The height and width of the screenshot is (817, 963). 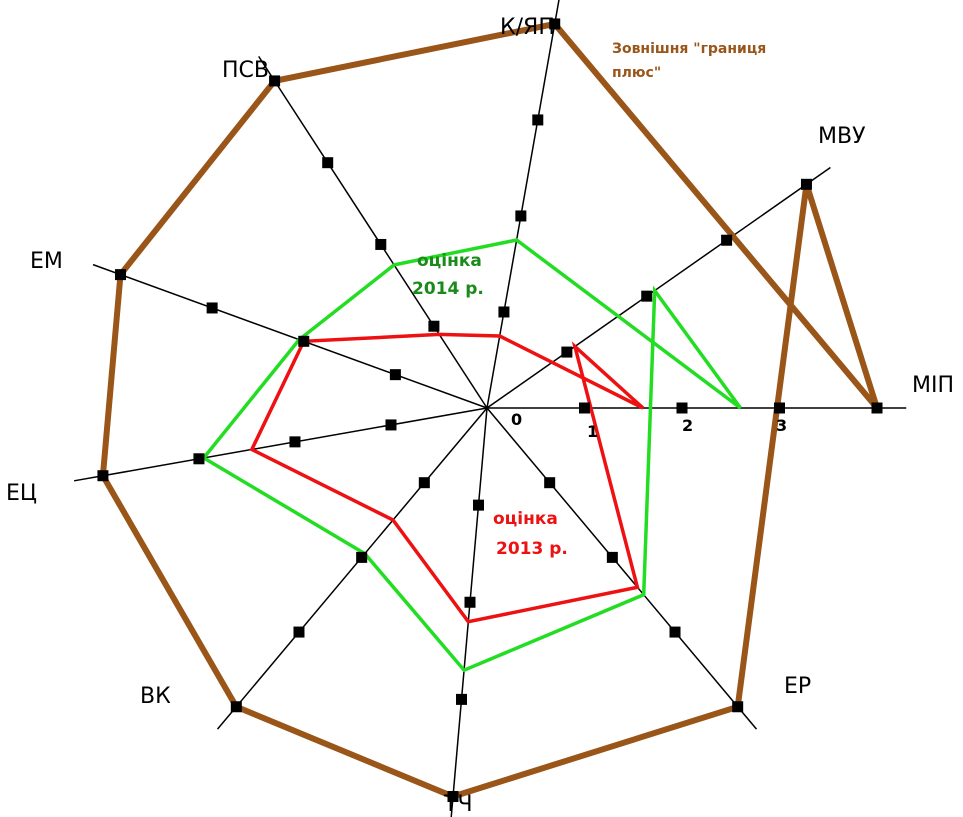 What do you see at coordinates (527, 27) in the screenshot?
I see `axis-label-k-yap: К/ЯП` at bounding box center [527, 27].